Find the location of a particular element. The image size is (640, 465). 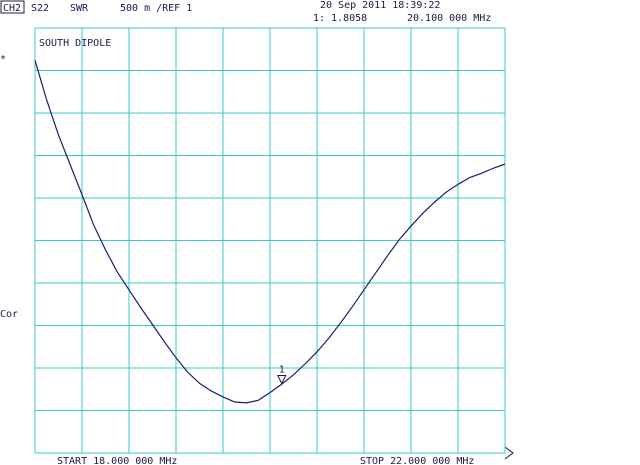

ref-pointer is located at coordinates (509, 453).